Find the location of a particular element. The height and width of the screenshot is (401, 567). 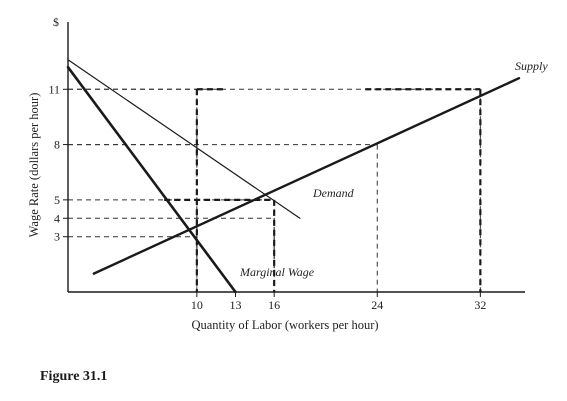

y-unit-label: $ is located at coordinates (56, 22).